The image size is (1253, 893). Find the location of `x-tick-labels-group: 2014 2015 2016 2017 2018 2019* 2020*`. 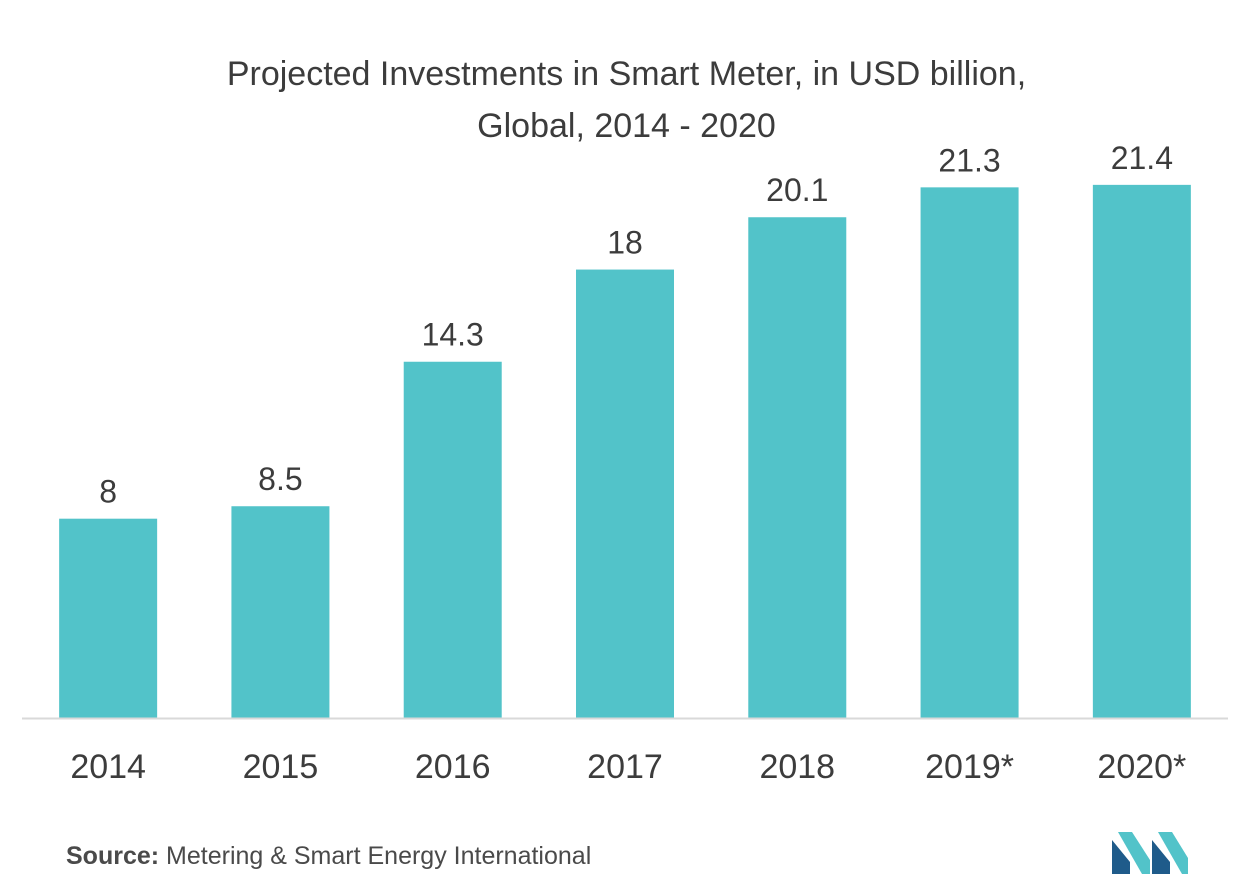

x-tick-labels-group: 2014 2015 2016 2017 2018 2019* 2020* is located at coordinates (628, 767).